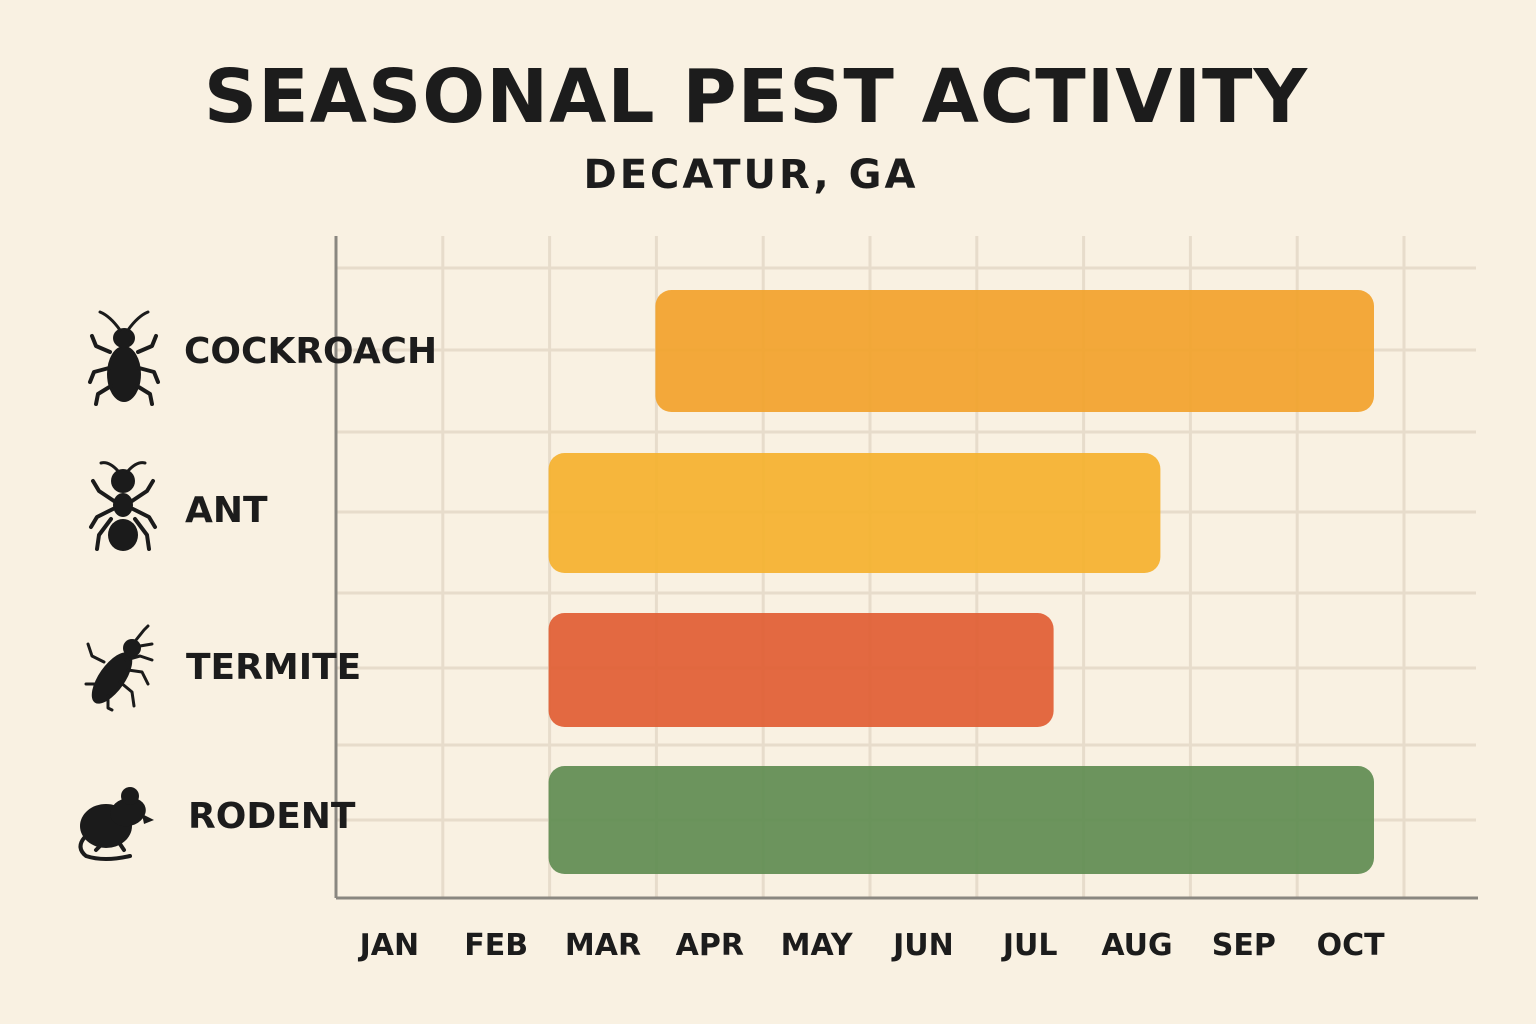  Describe the element at coordinates (310, 584) in the screenshot. I see `category-labels: COCKROACH ANT TERMITE RODENT` at that location.